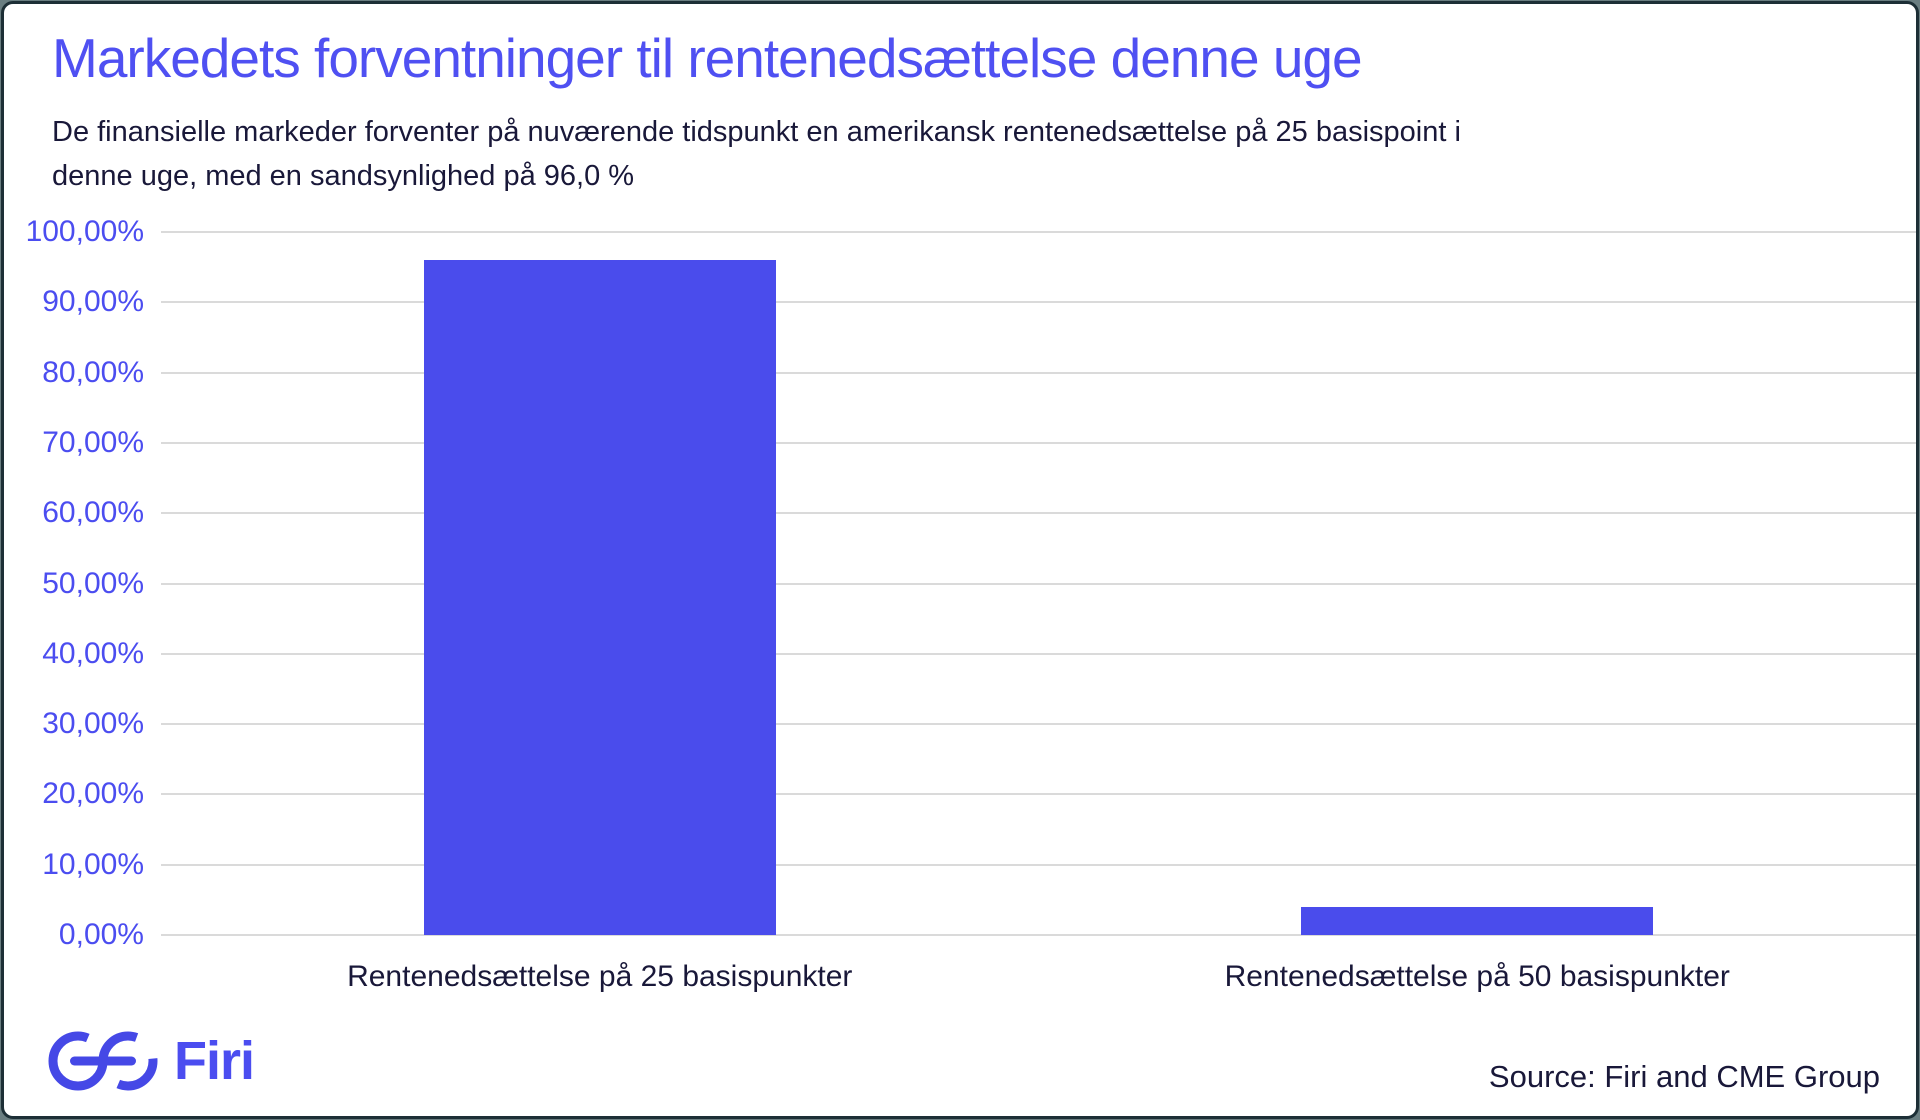 This screenshot has width=1920, height=1120. What do you see at coordinates (93, 302) in the screenshot?
I see `y-tick-label: 90,00%` at bounding box center [93, 302].